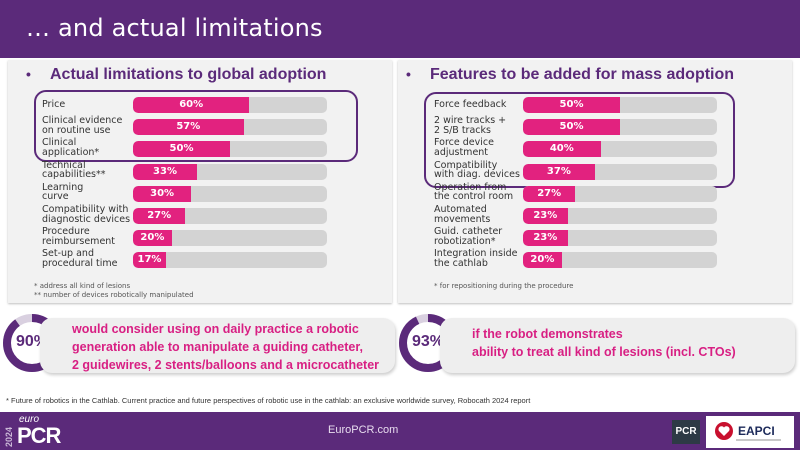  What do you see at coordinates (200, 216) in the screenshot?
I see `bar-row: Compatibility with diagnostic devices 27%` at bounding box center [200, 216].